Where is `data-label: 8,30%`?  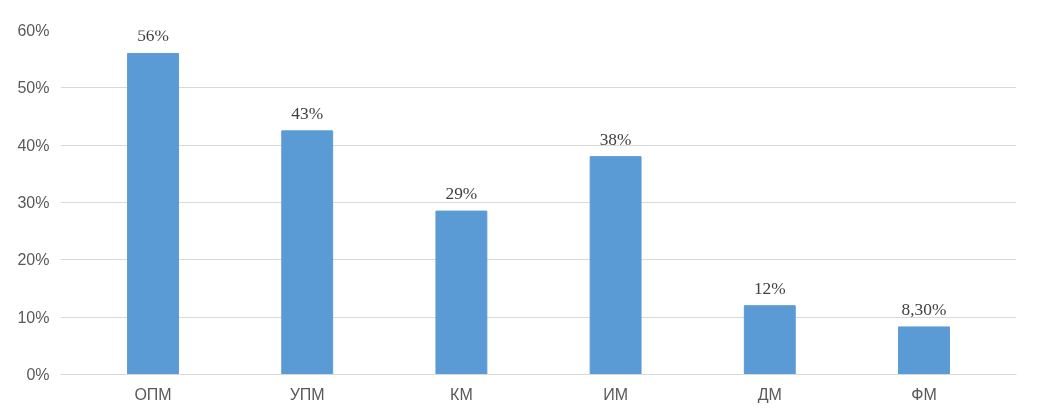 data-label: 8,30% is located at coordinates (924, 309).